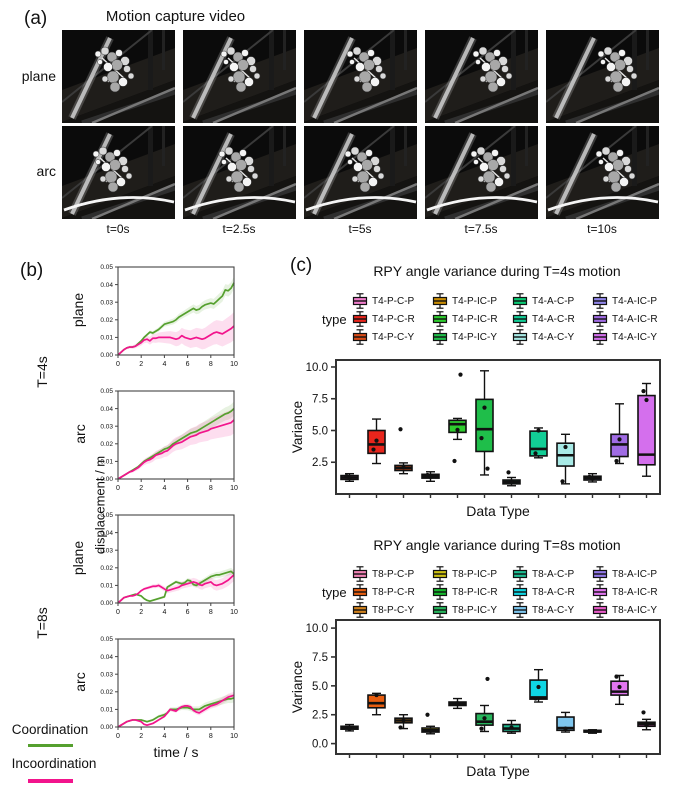 This screenshot has width=674, height=794. What do you see at coordinates (118, 229) in the screenshot?
I see `time-label-0: t=0s` at bounding box center [118, 229].